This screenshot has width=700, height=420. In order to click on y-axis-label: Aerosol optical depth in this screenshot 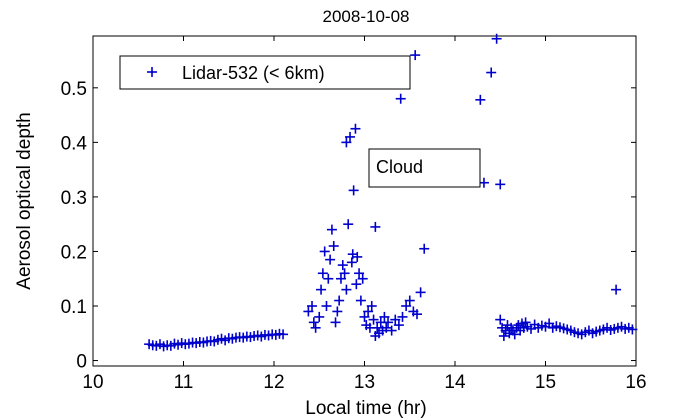, I will do `click(24, 200)`.